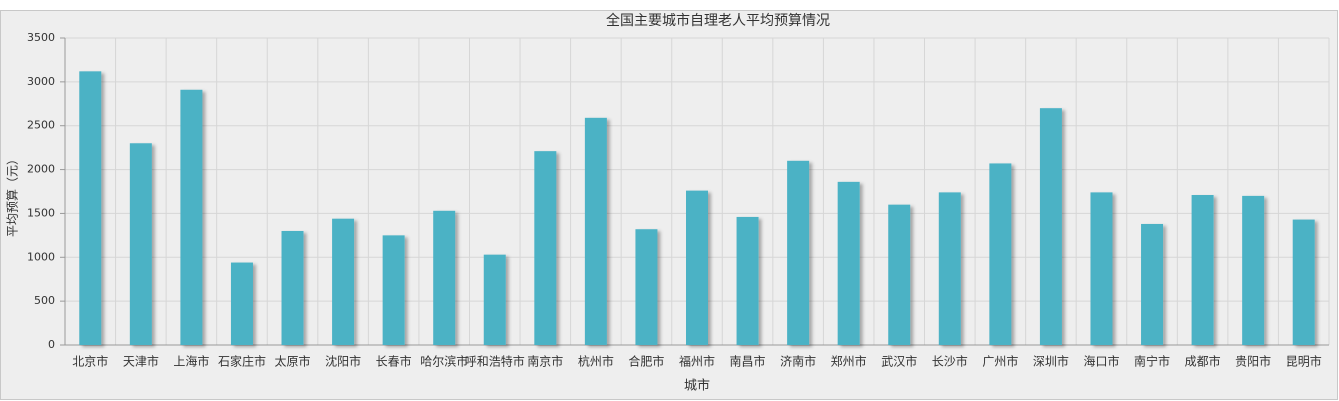 Image resolution: width=1339 pixels, height=401 pixels. What do you see at coordinates (1000, 361) in the screenshot?
I see `x-tick-label: 广州市` at bounding box center [1000, 361].